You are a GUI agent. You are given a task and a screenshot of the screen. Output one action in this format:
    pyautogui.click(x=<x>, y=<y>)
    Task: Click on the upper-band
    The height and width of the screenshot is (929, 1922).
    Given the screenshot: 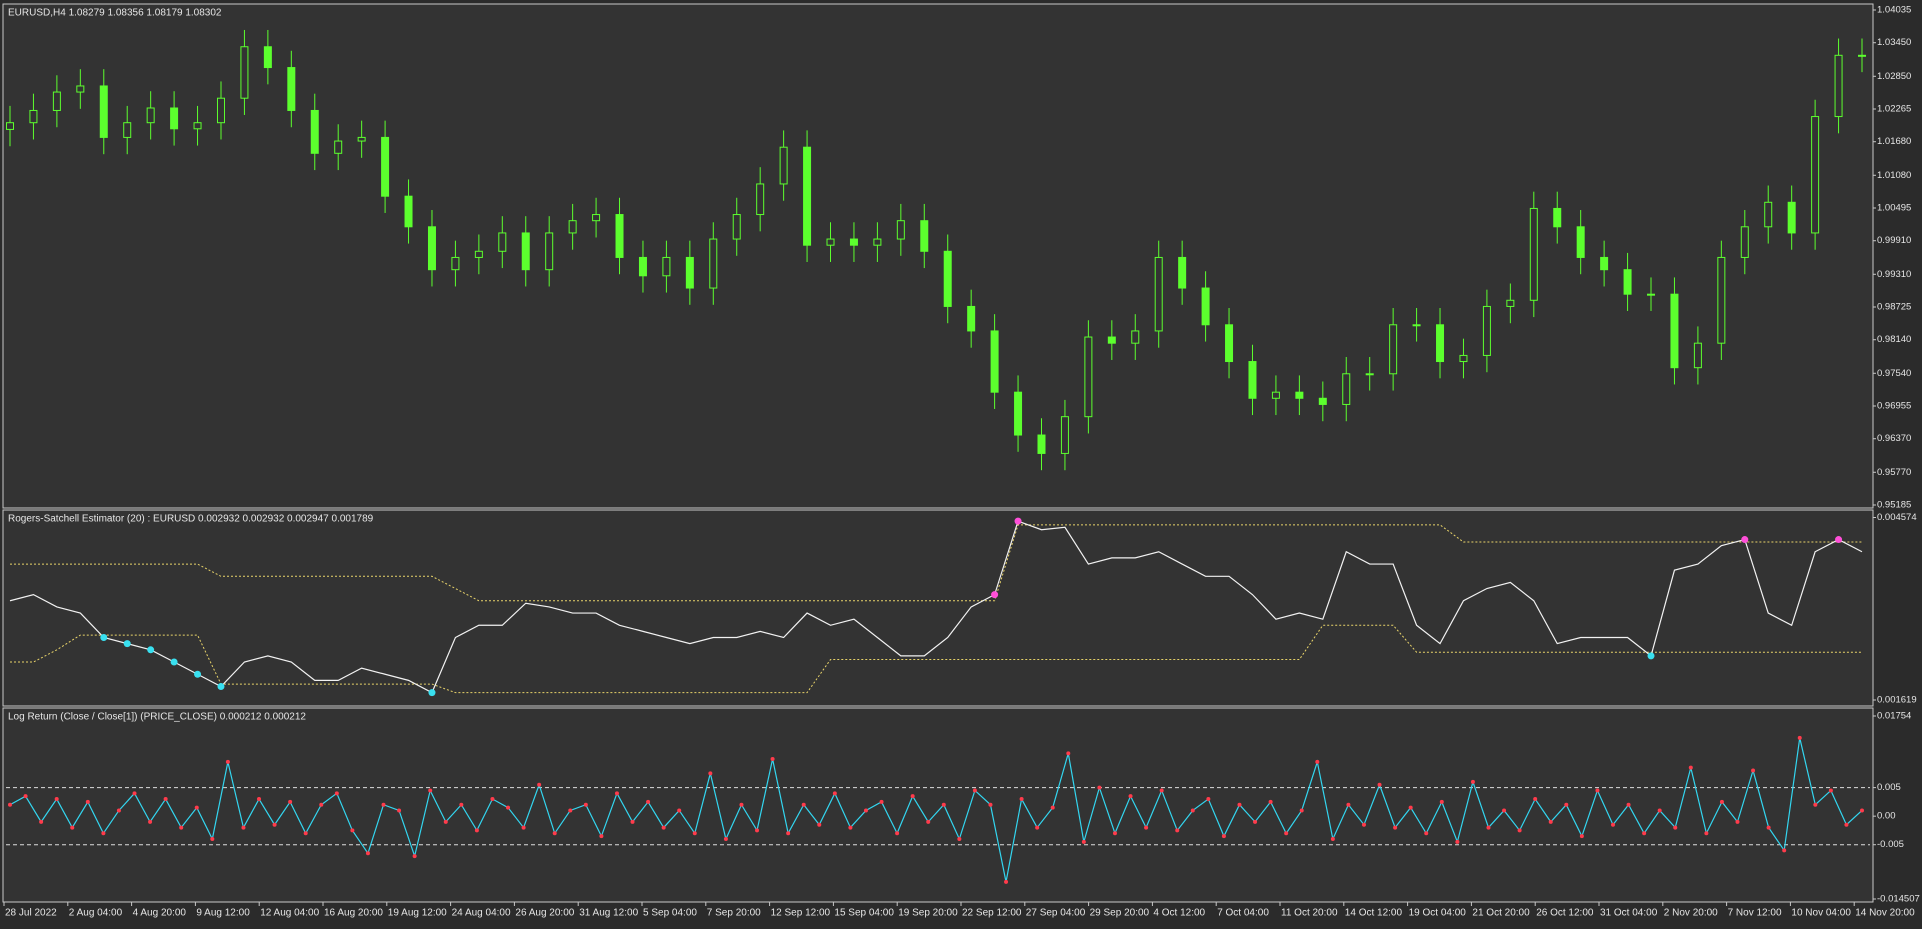 What is the action you would take?
    pyautogui.click(x=936, y=563)
    